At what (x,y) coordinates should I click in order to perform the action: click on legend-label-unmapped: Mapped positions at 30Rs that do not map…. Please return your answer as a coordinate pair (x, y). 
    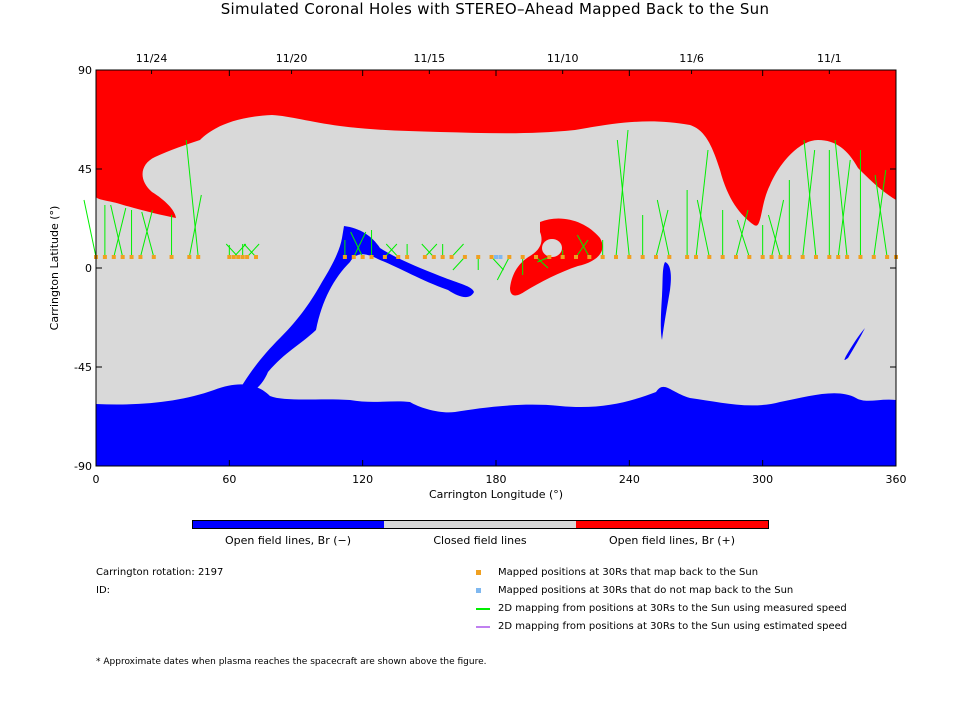
    Looking at the image, I should click on (646, 590).